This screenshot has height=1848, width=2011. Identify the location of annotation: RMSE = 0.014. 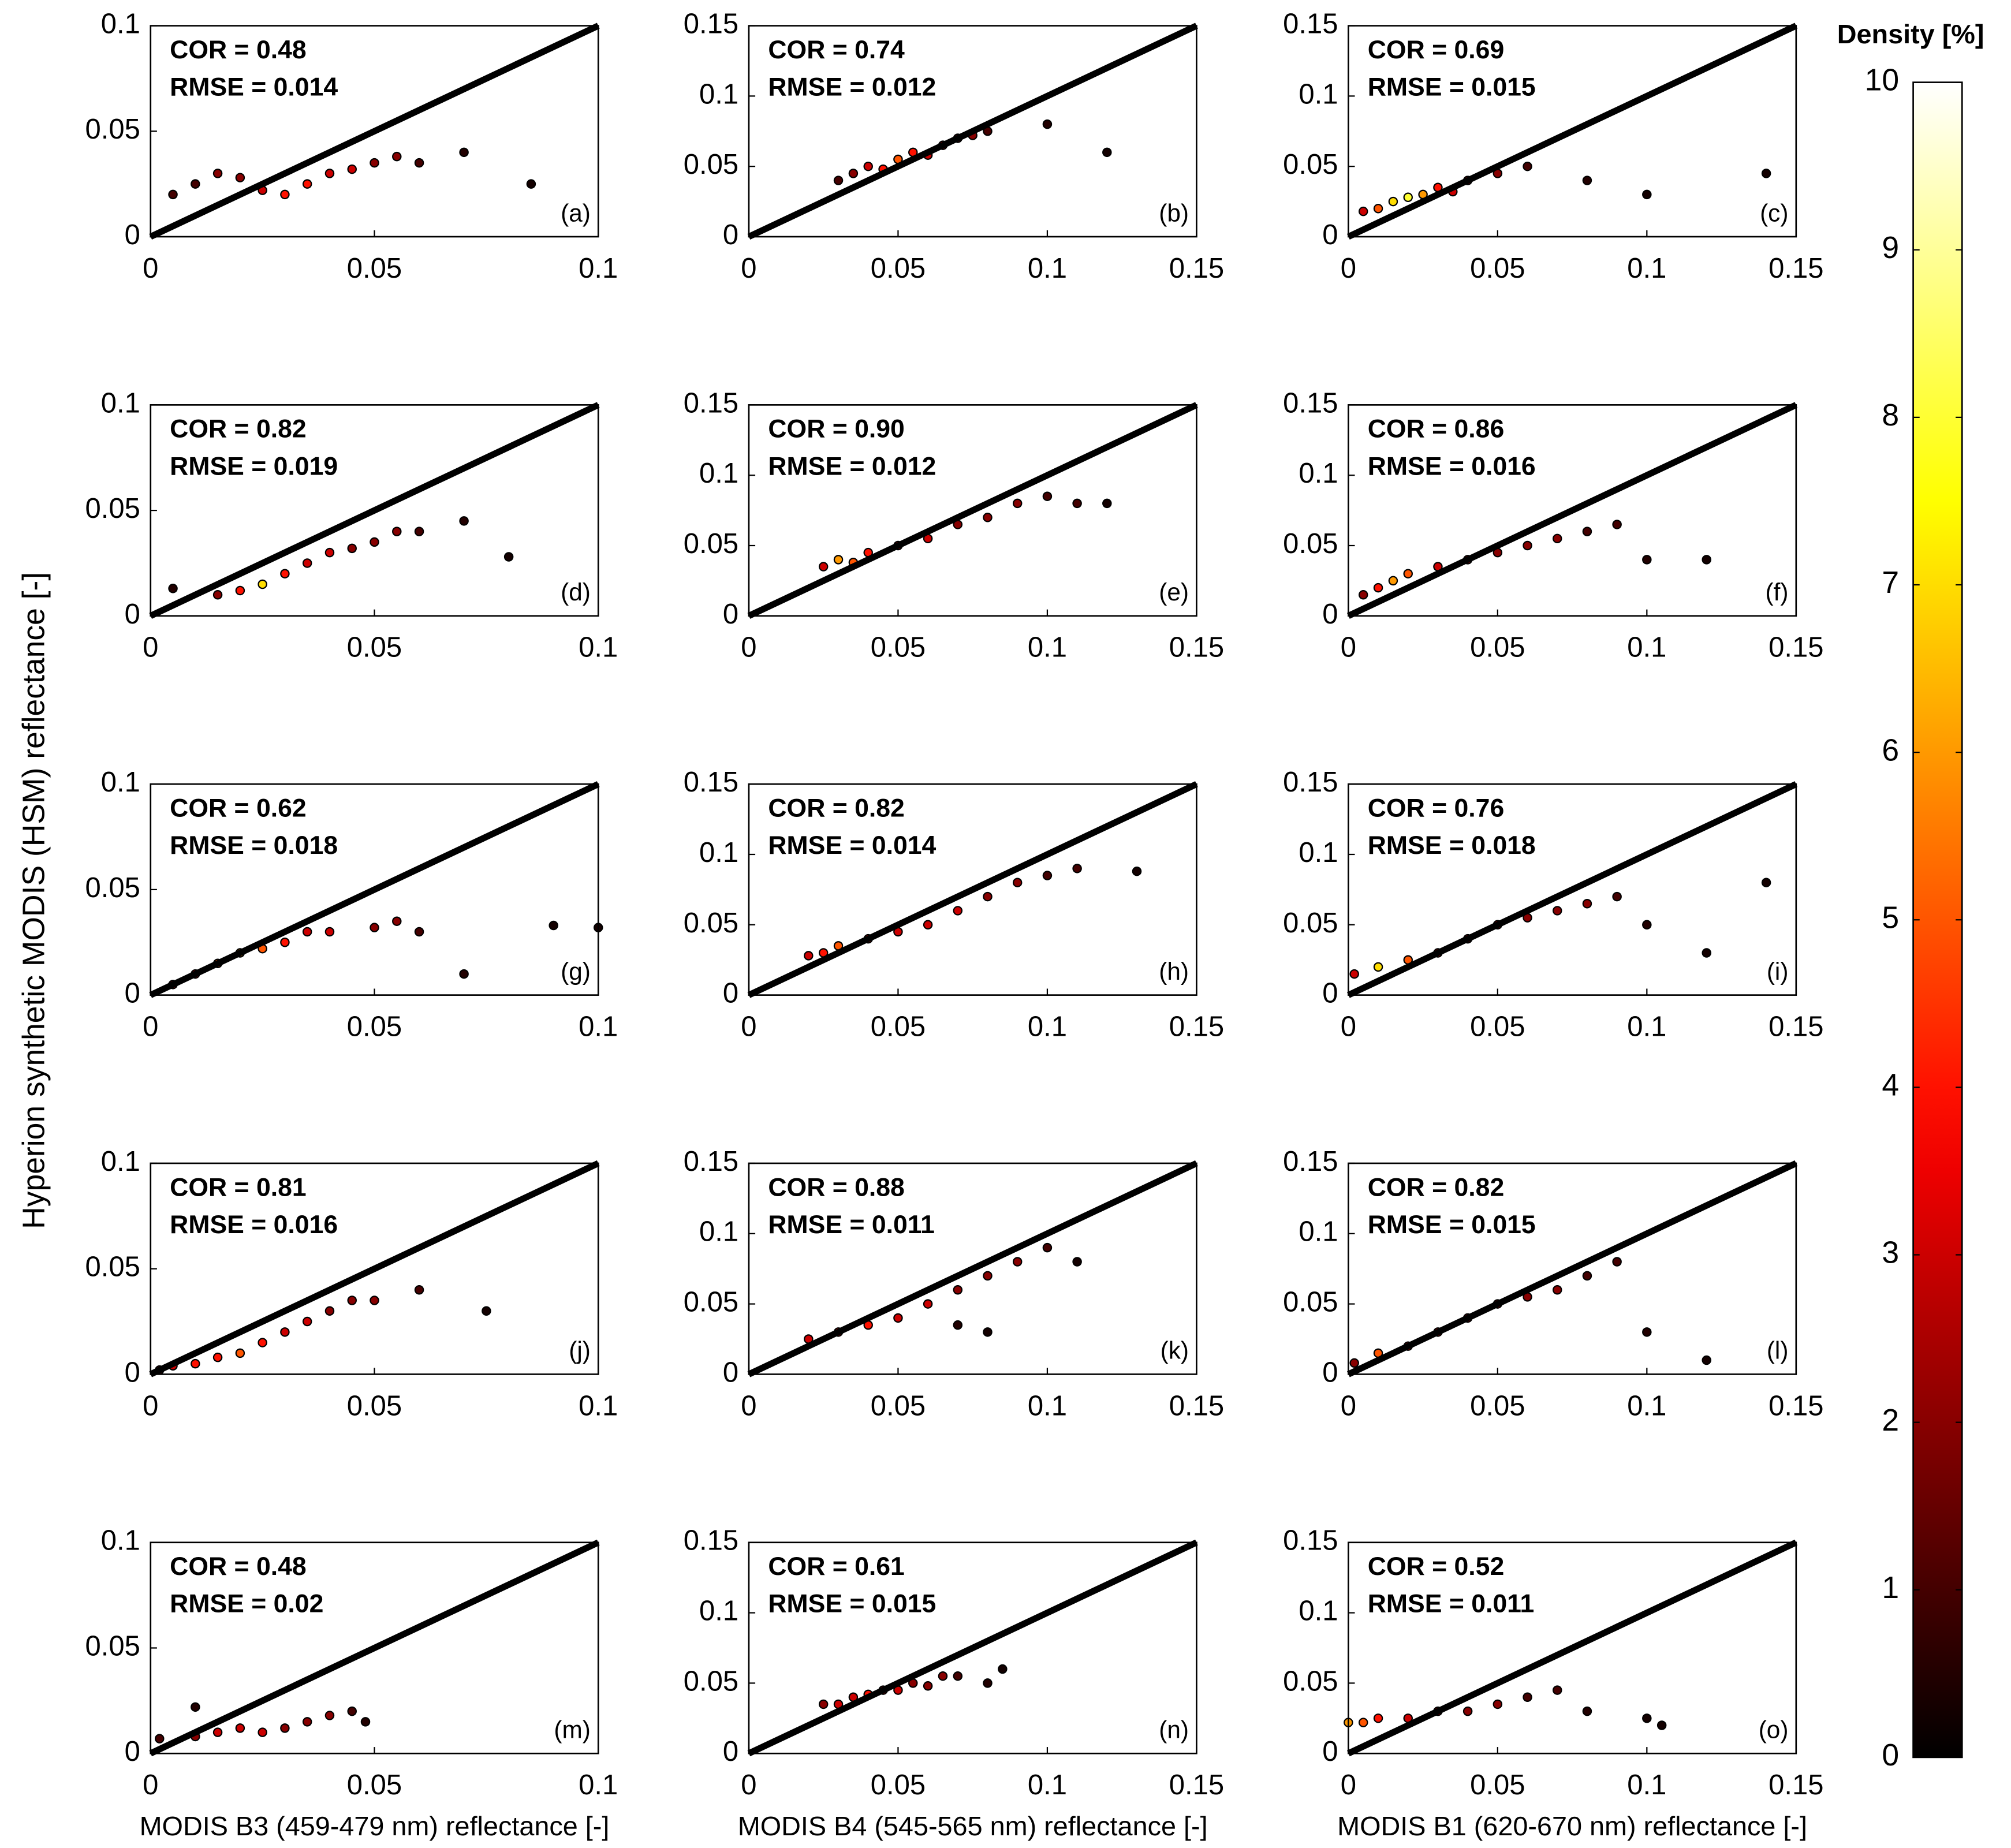
(852, 845).